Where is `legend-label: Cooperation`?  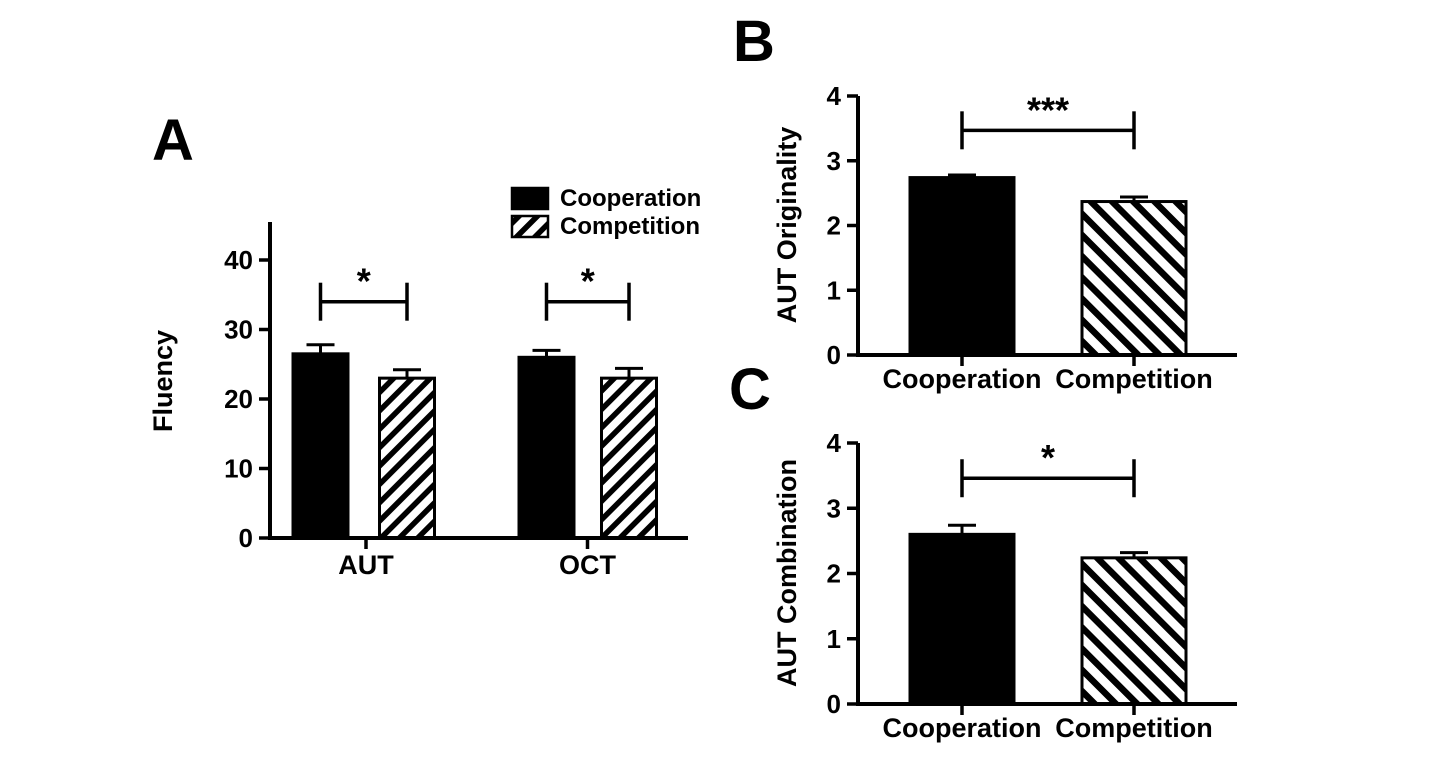 legend-label: Cooperation is located at coordinates (630, 198).